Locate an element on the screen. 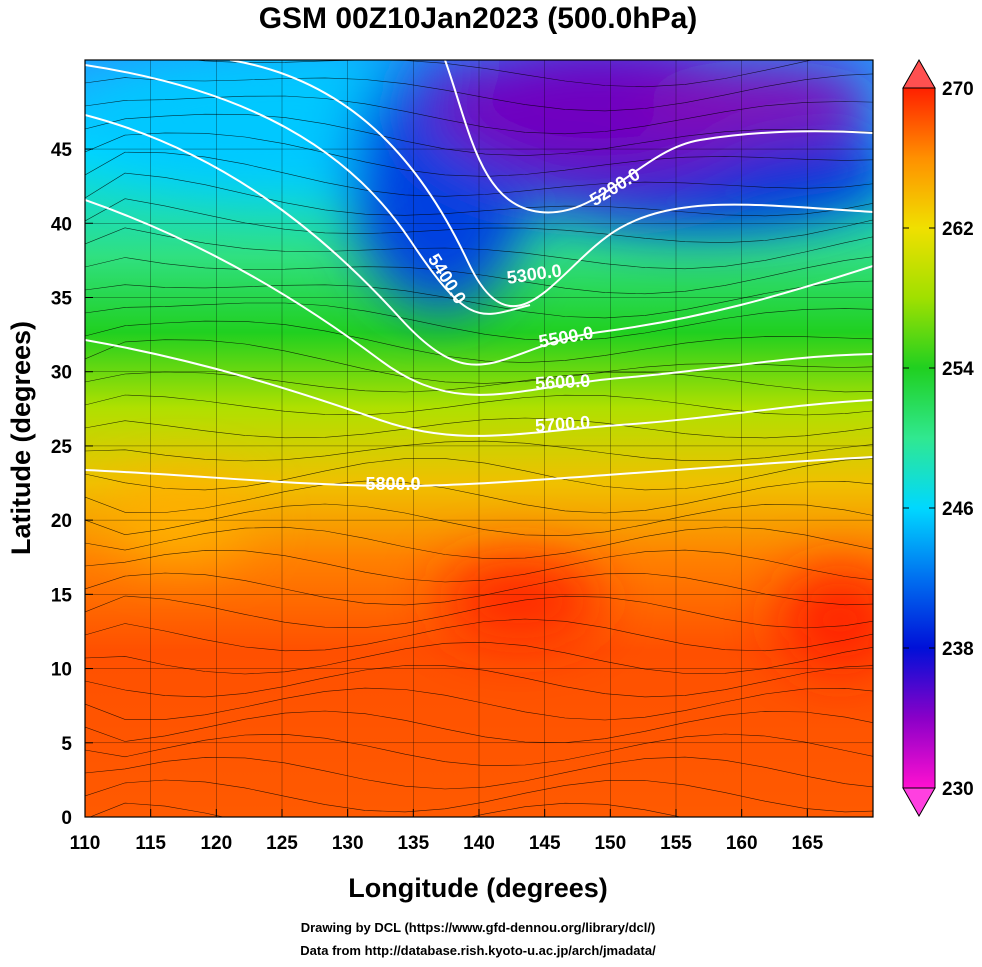 The image size is (982, 967). colorbar-tick-label: 262 is located at coordinates (958, 229).